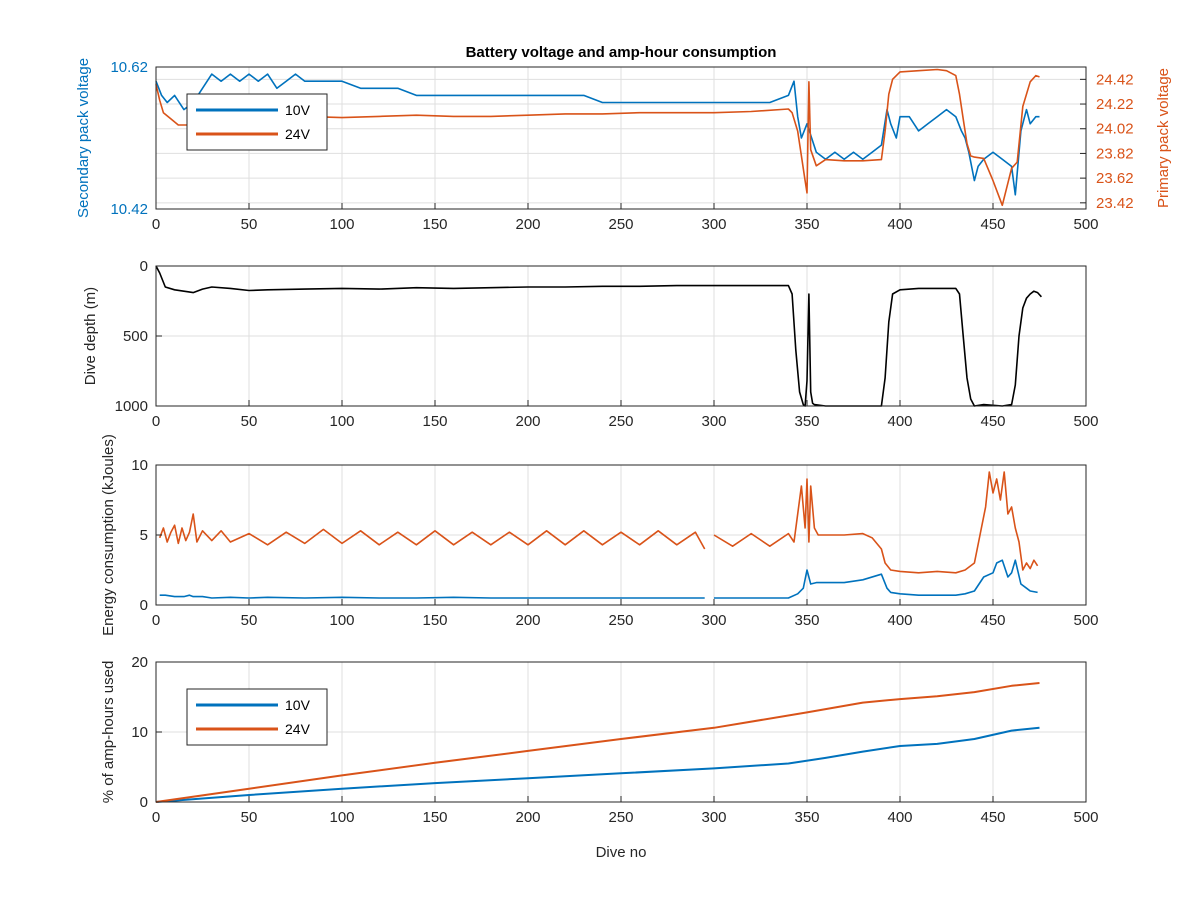 Image resolution: width=1200 pixels, height=900 pixels. Describe the element at coordinates (1115, 153) in the screenshot. I see `y-right-tick-label: 23.82` at that location.